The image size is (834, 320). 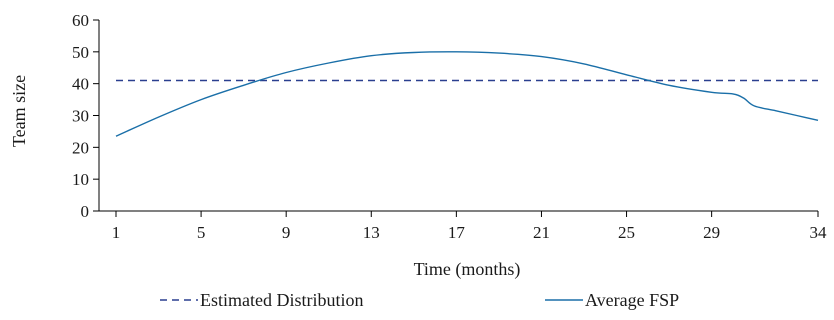 What do you see at coordinates (371, 232) in the screenshot?
I see `x-tick-label: 13` at bounding box center [371, 232].